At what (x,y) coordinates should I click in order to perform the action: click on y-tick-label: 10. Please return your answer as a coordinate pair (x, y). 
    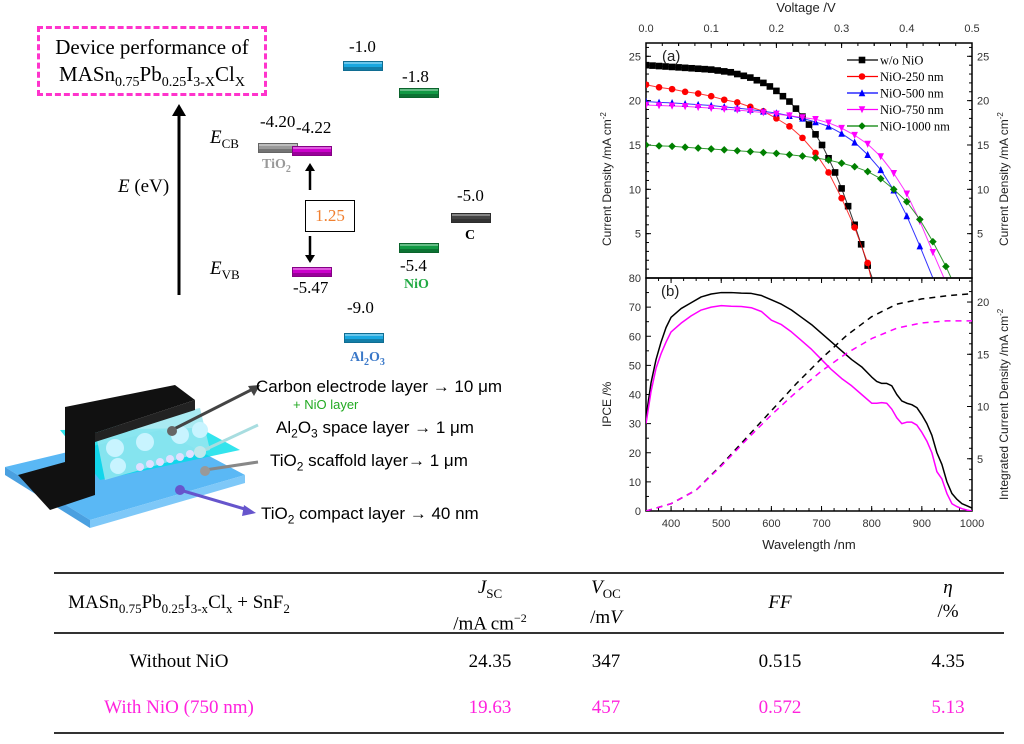
    Looking at the image, I should click on (635, 190).